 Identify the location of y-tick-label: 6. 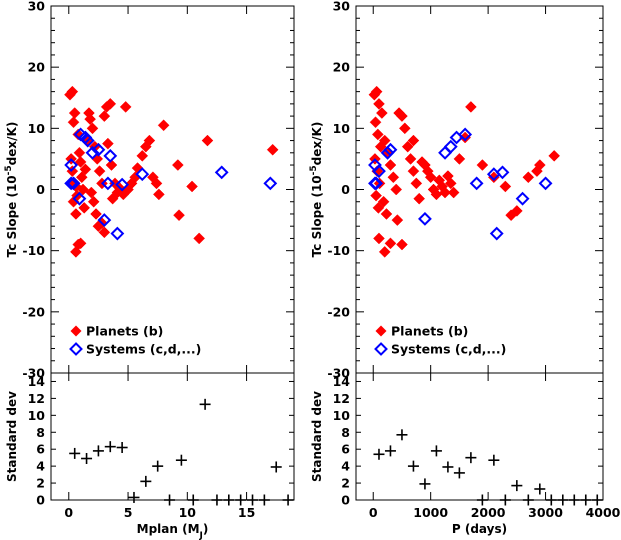
(40, 449).